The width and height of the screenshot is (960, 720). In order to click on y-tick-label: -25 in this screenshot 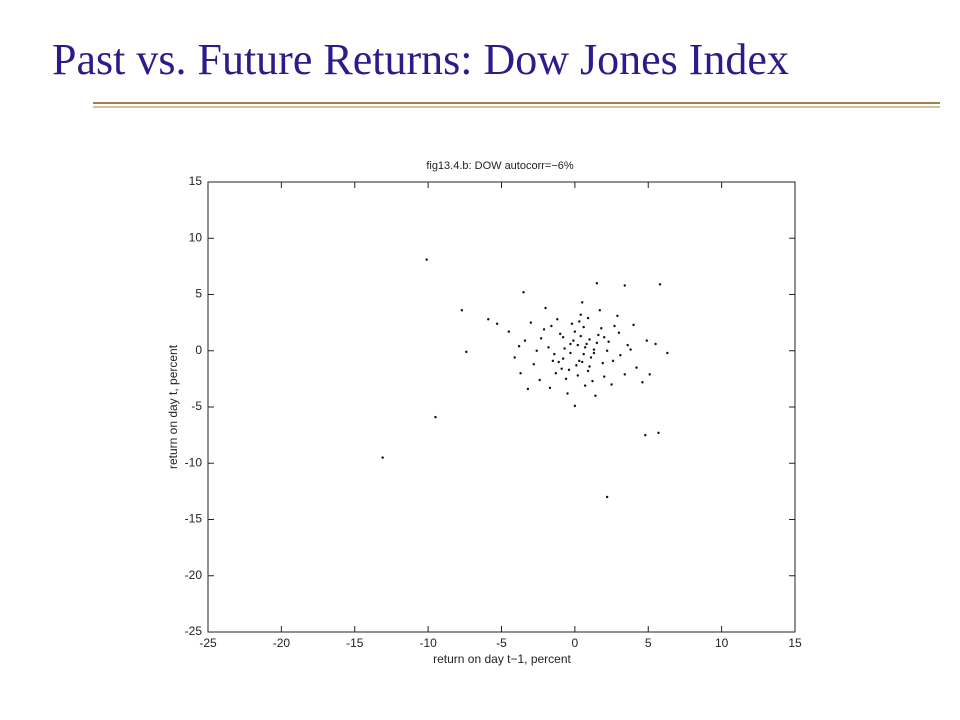, I will do `click(194, 631)`.